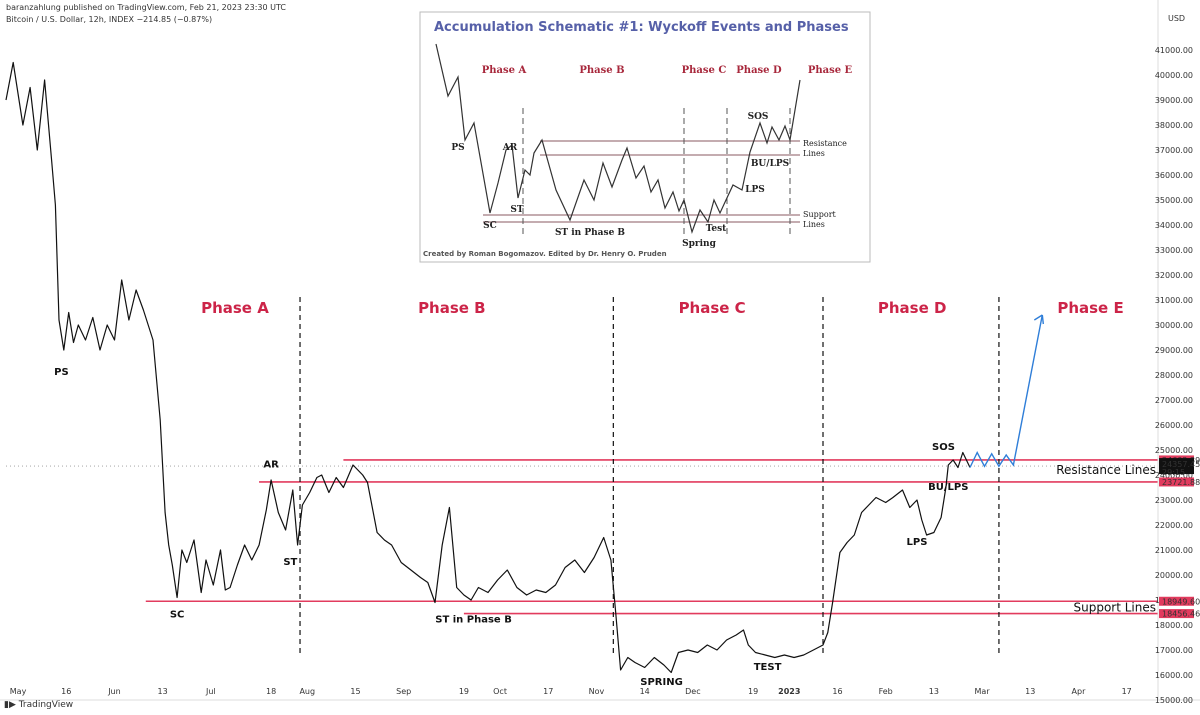  What do you see at coordinates (1176, 18) in the screenshot?
I see `price-axis-unit: USD` at bounding box center [1176, 18].